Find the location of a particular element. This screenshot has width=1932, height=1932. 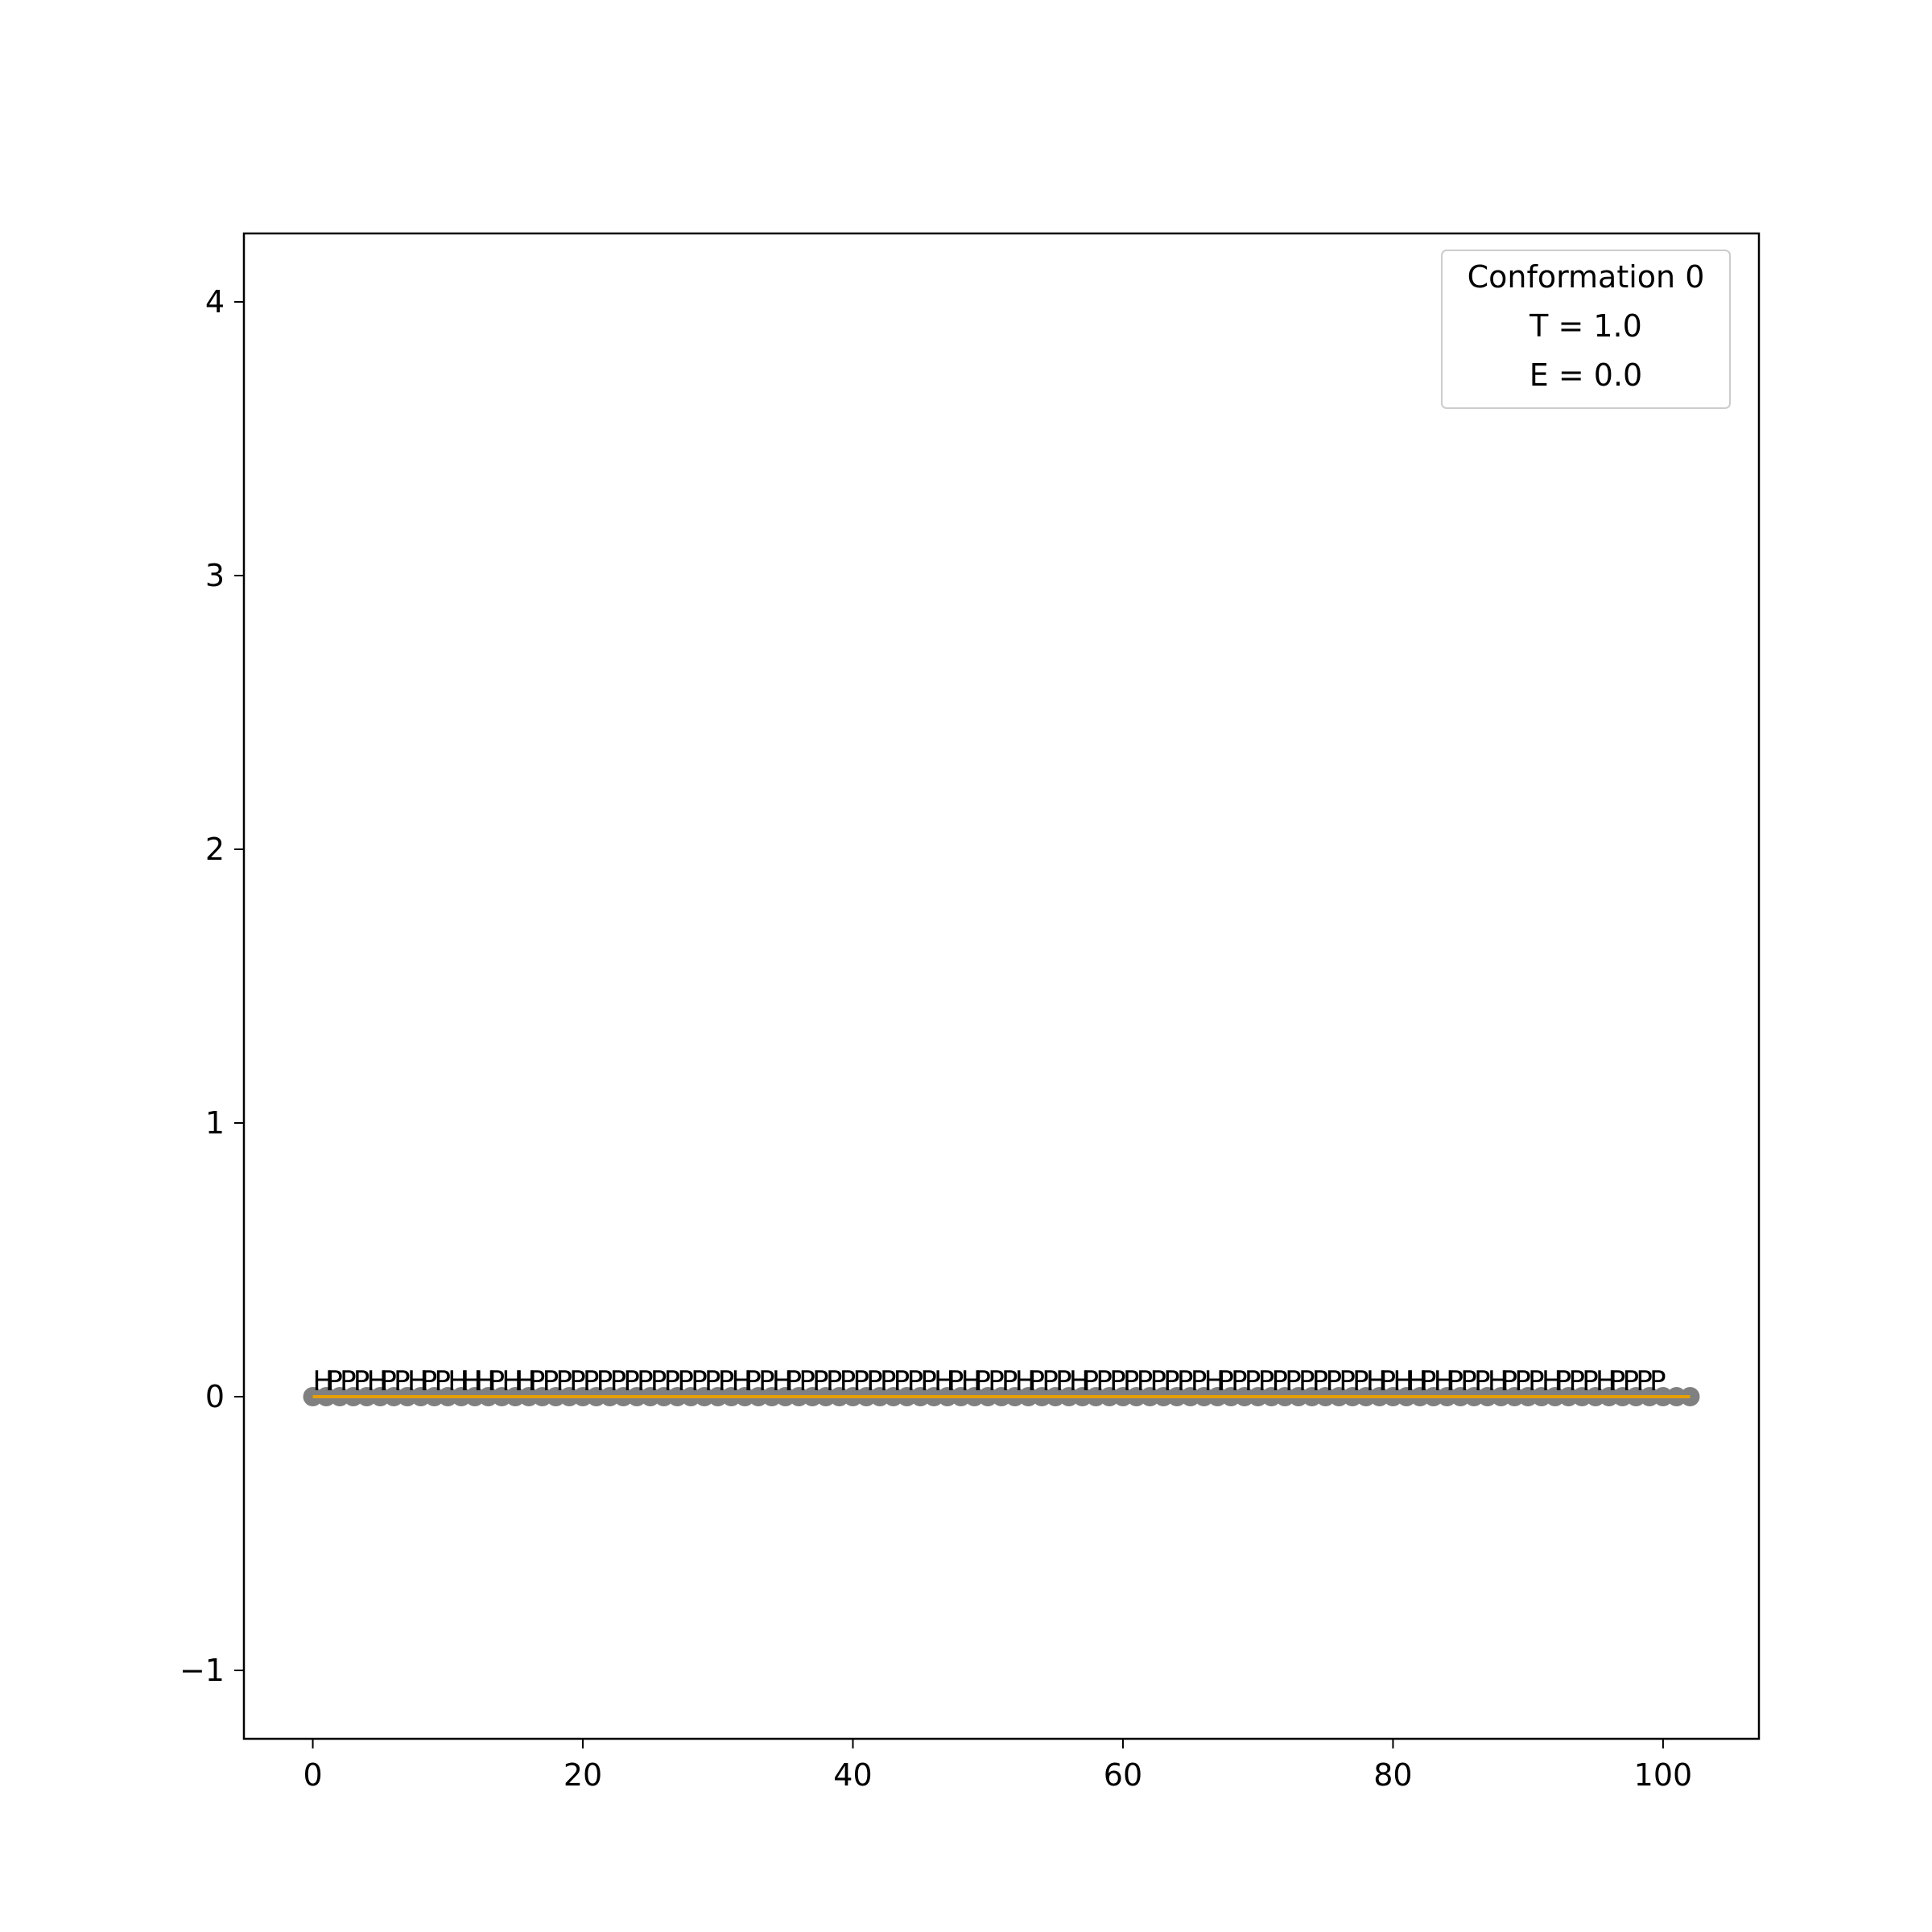

legend-line-1: Conformation 0 is located at coordinates (1586, 277).